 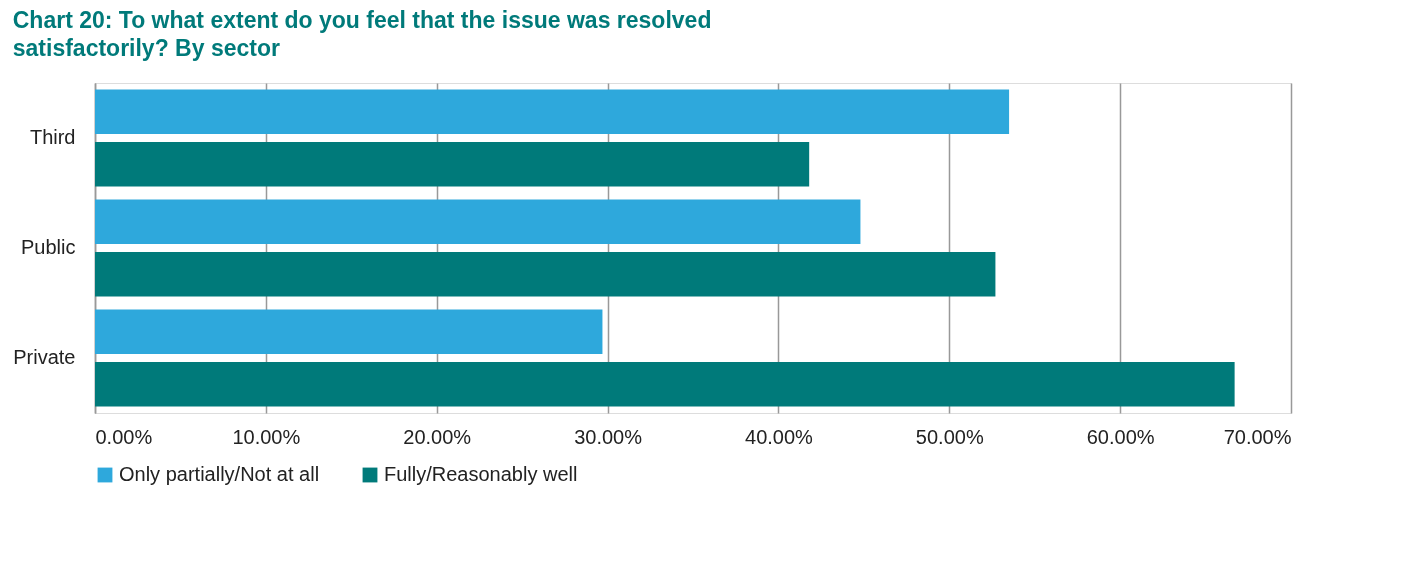 I want to click on y-tick-label: Private, so click(x=44, y=357).